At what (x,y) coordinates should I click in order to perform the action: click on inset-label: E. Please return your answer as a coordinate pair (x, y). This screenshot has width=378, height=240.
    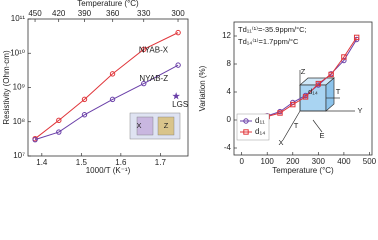
    Looking at the image, I should click on (321, 135).